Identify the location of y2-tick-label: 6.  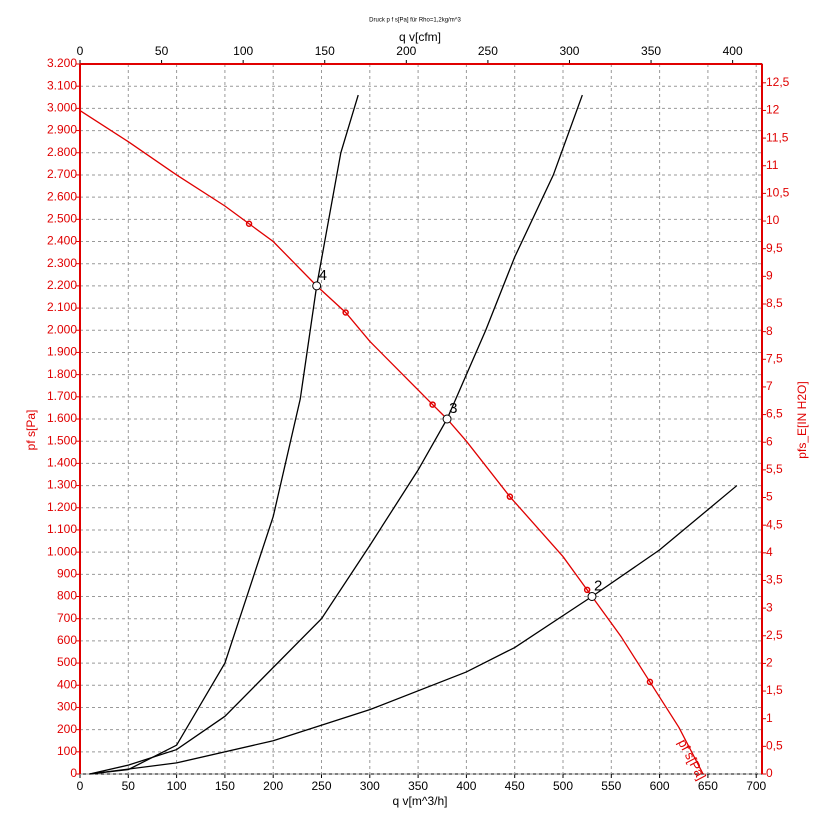
(769, 441).